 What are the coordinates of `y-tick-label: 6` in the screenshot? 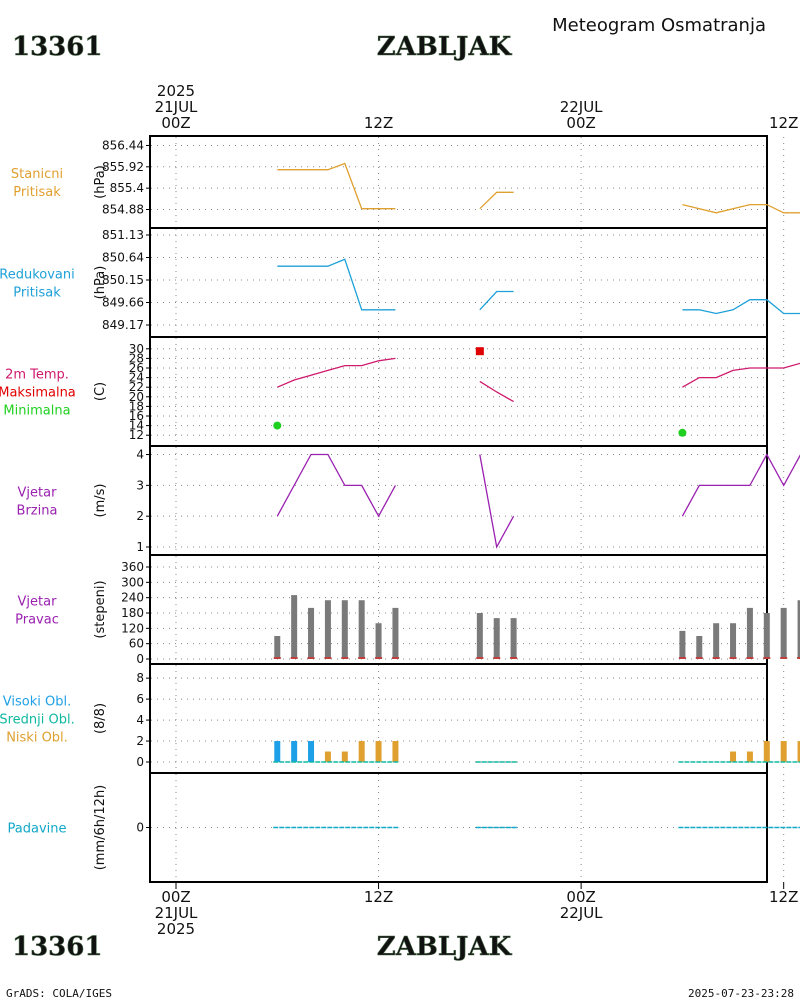 It's located at (140, 699).